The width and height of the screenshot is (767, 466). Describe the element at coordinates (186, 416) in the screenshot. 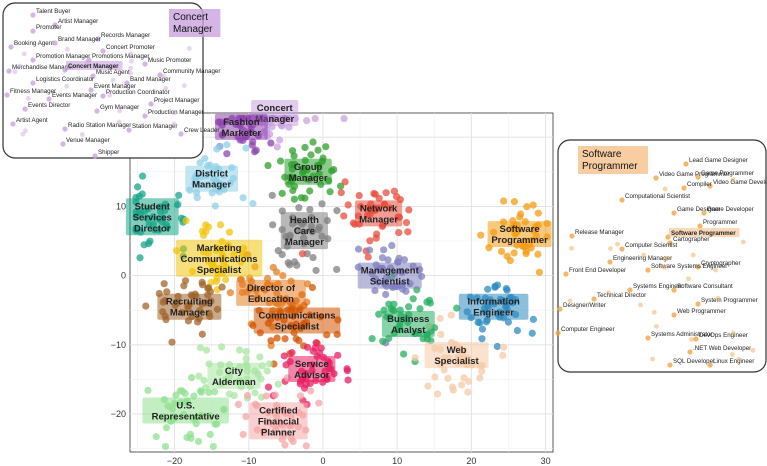

I see `cluster-label-line: Representative` at that location.